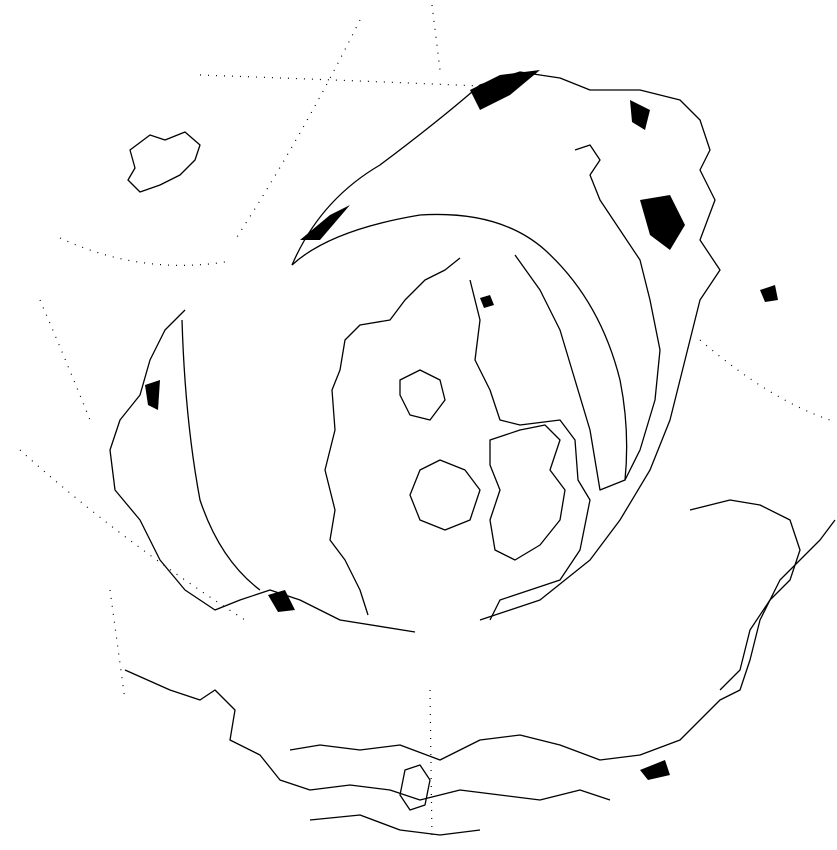  I want to click on east-coast, so click(745, 595).